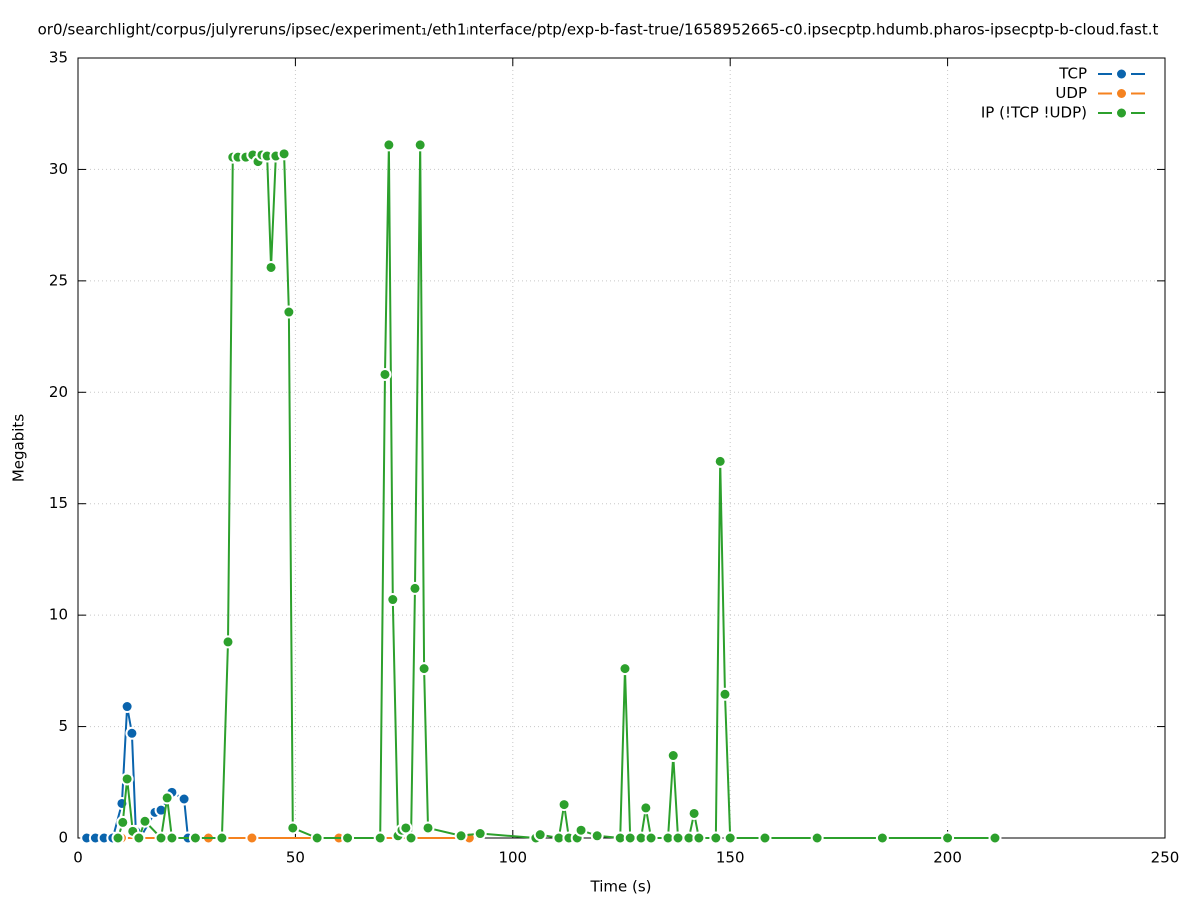  Describe the element at coordinates (1071, 93) in the screenshot. I see `legend-label: UDP` at that location.